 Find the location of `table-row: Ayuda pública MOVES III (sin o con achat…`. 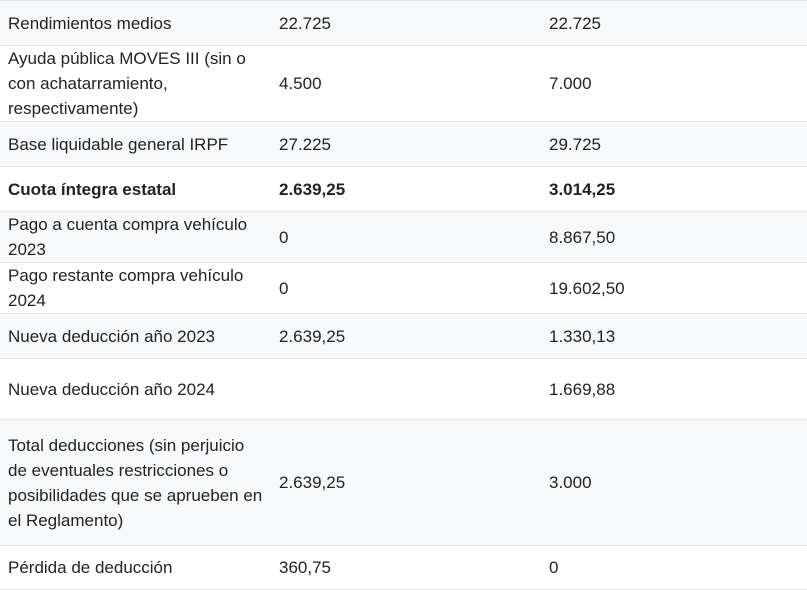

table-row: Ayuda pública MOVES III (sin o con achat… is located at coordinates (403, 83).